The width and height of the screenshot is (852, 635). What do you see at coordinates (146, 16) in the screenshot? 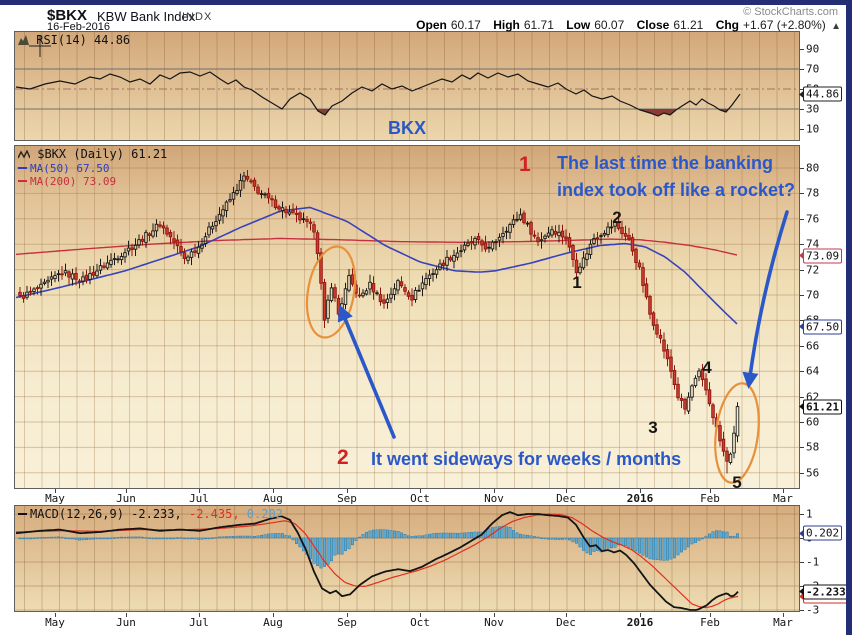
I see `index-name: KBW Bank Index` at bounding box center [146, 16].